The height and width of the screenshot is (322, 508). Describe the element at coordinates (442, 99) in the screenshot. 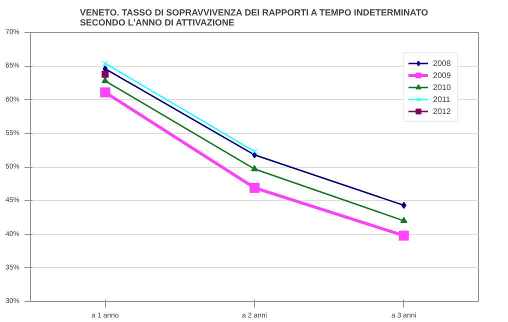

I see `legend-label: 2011` at that location.